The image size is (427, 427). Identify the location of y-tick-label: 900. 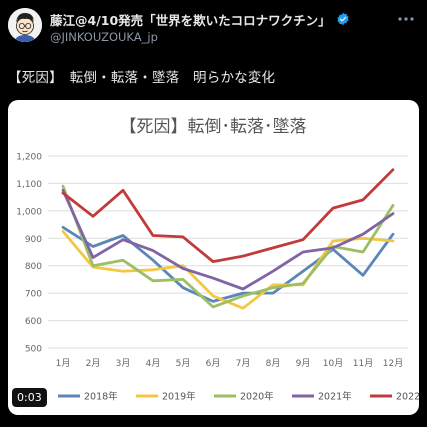
(33, 240).